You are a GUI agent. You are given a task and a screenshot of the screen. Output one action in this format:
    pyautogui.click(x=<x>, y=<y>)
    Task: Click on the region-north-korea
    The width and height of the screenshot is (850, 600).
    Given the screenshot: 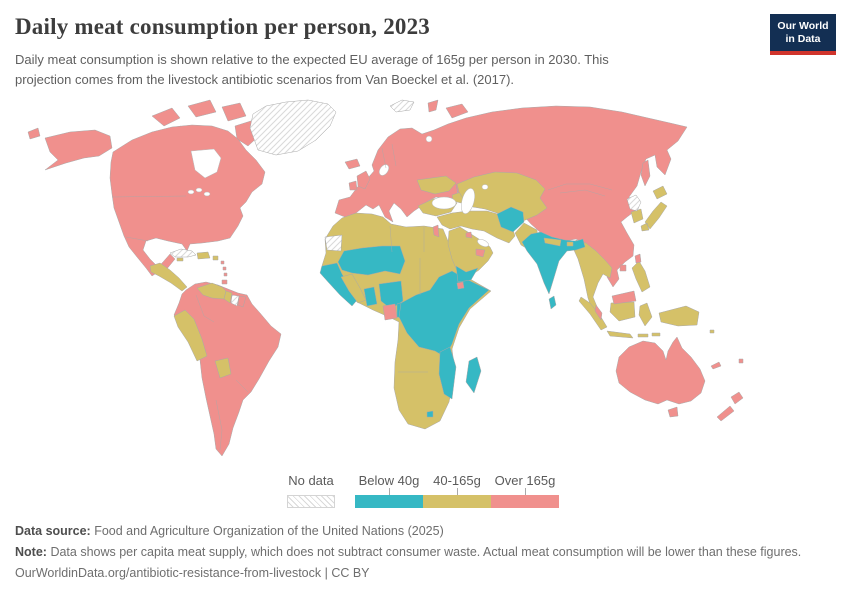 What is the action you would take?
    pyautogui.click(x=634, y=203)
    